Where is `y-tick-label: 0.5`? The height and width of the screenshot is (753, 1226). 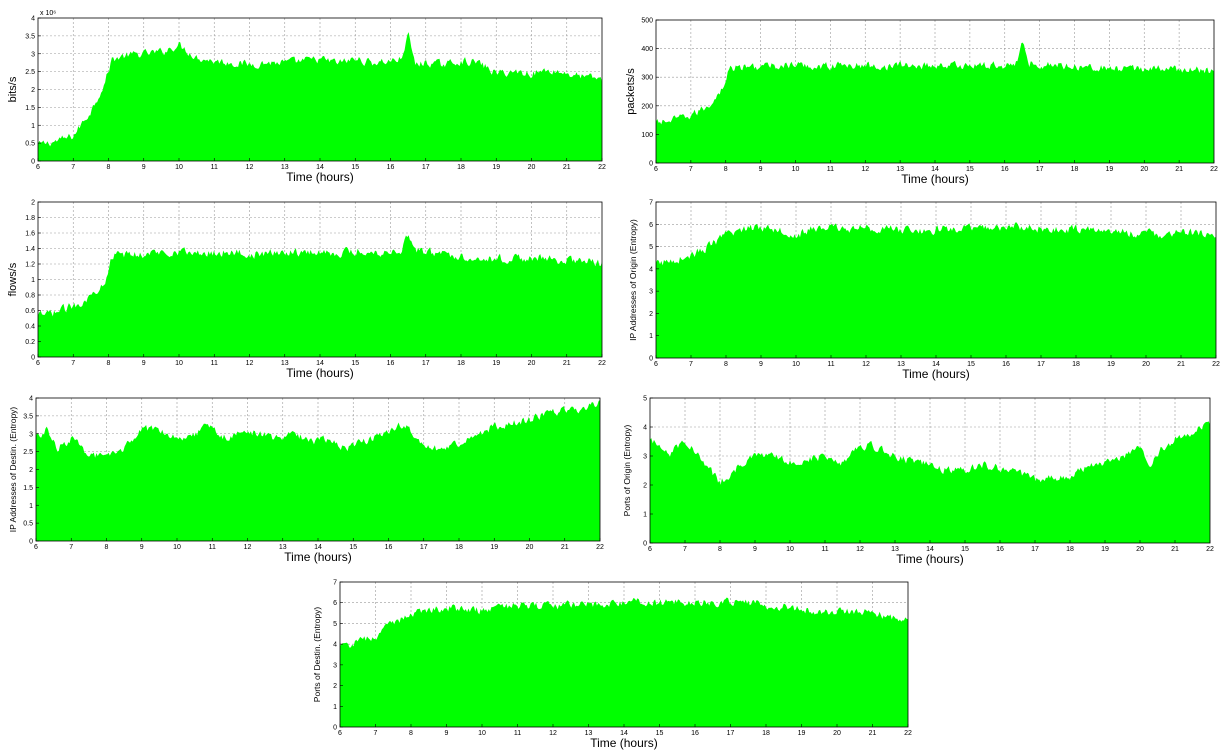 y-tick-label: 0.5 is located at coordinates (28, 524).